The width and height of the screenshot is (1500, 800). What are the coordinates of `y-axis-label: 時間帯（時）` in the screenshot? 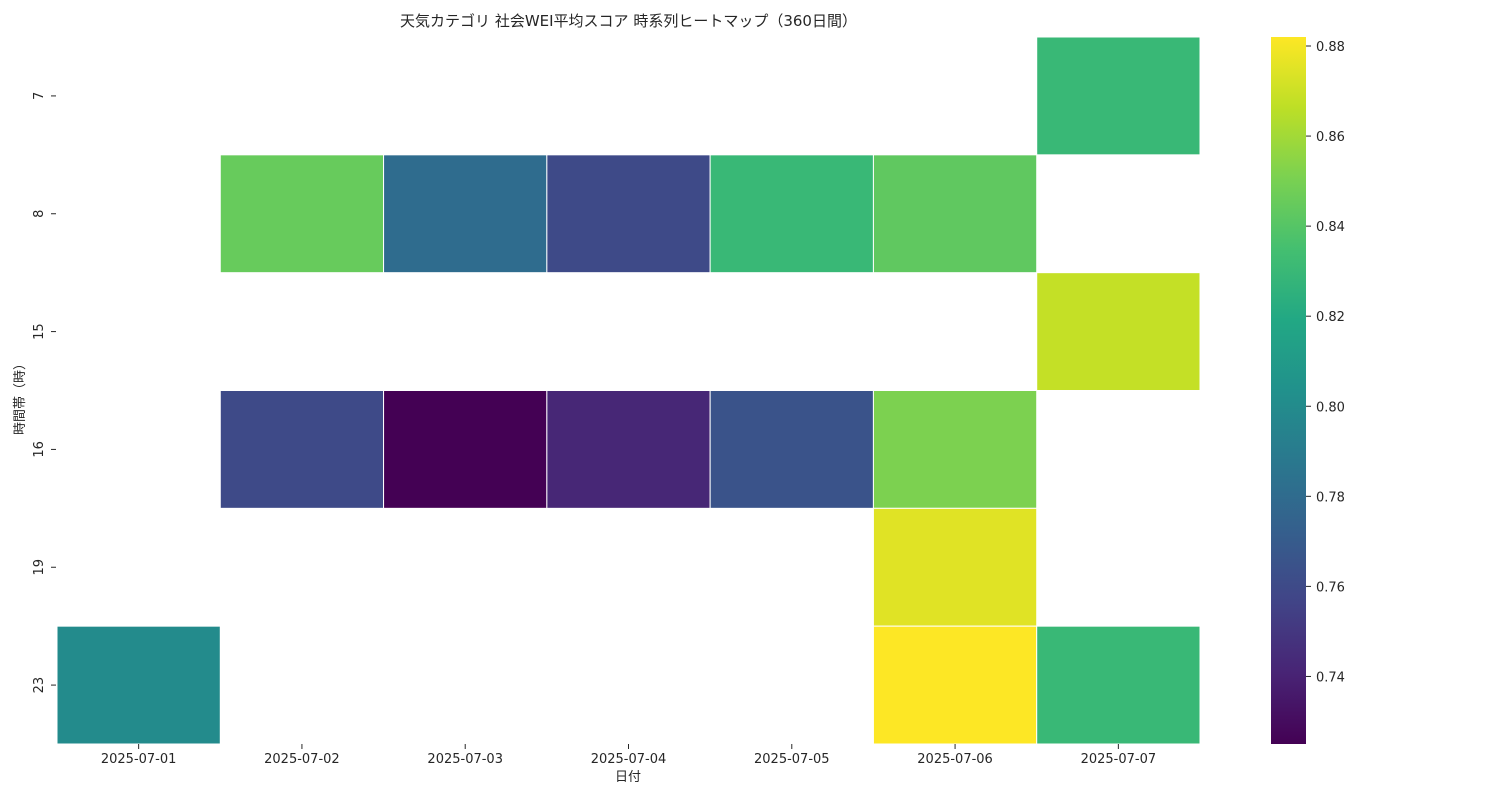 It's located at (20, 396).